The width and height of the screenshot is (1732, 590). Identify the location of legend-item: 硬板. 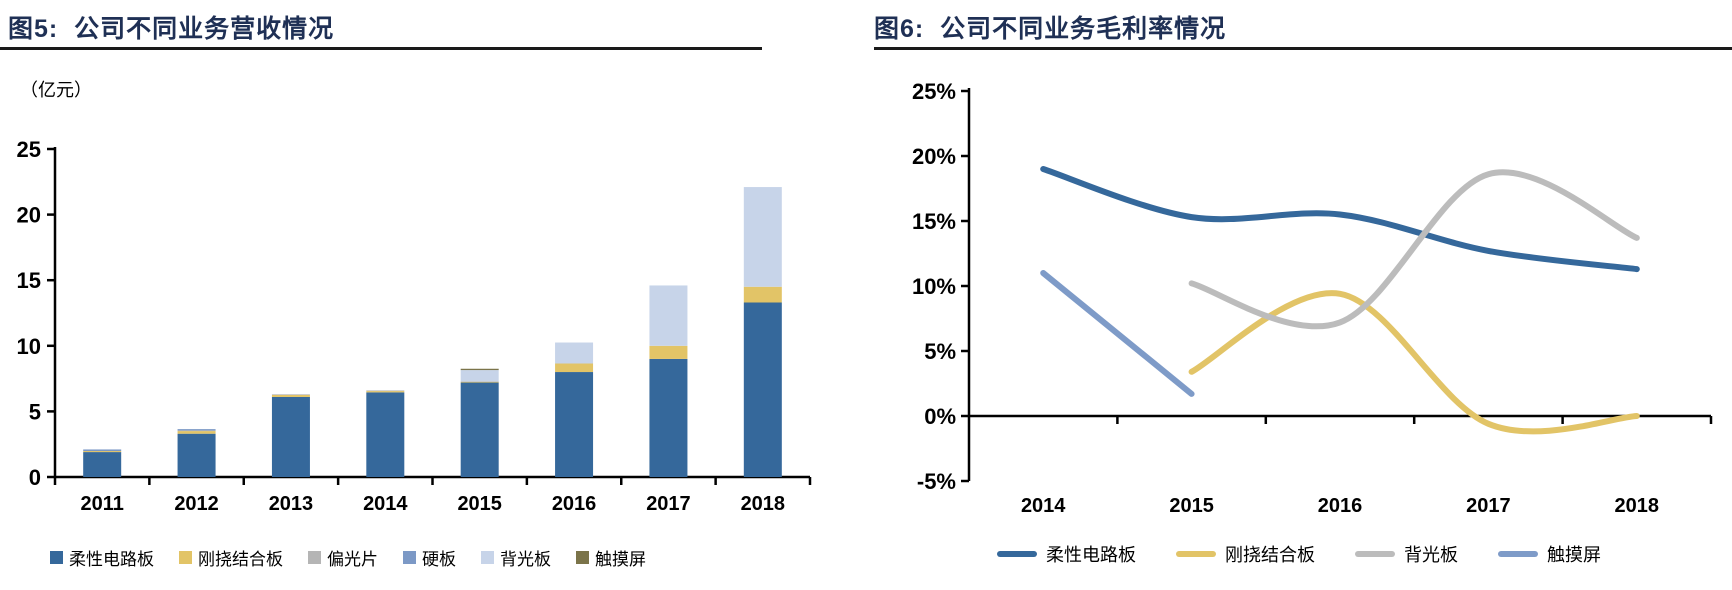
(429, 557).